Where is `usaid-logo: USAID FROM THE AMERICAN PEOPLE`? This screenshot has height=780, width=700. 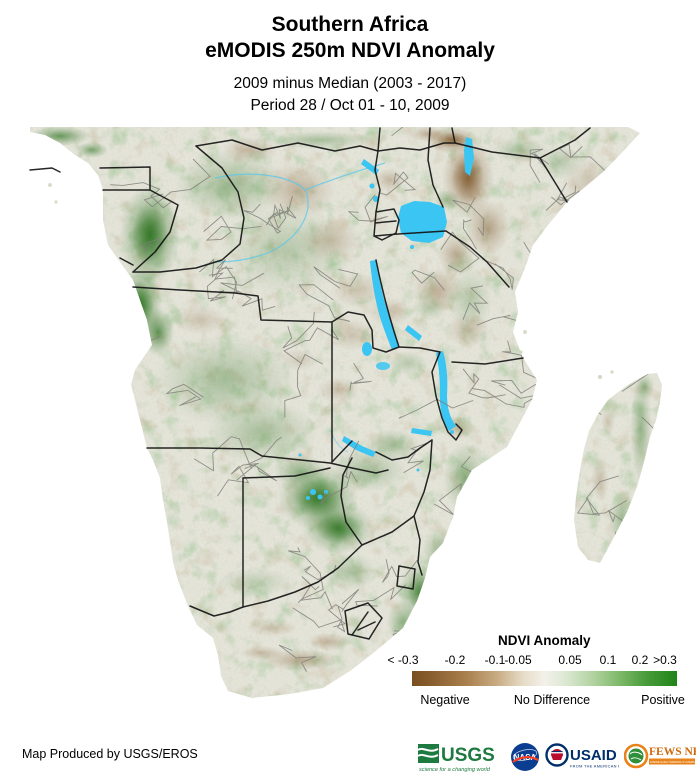 usaid-logo: USAID FROM THE AMERICAN PEOPLE is located at coordinates (582, 756).